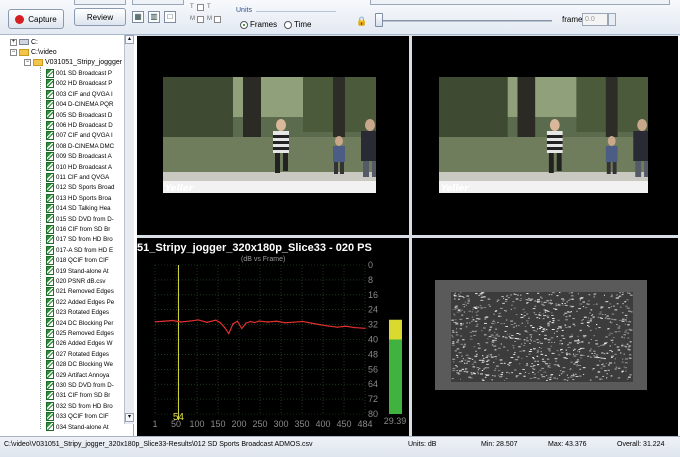  I want to click on lock-icon: 🔒, so click(362, 21).